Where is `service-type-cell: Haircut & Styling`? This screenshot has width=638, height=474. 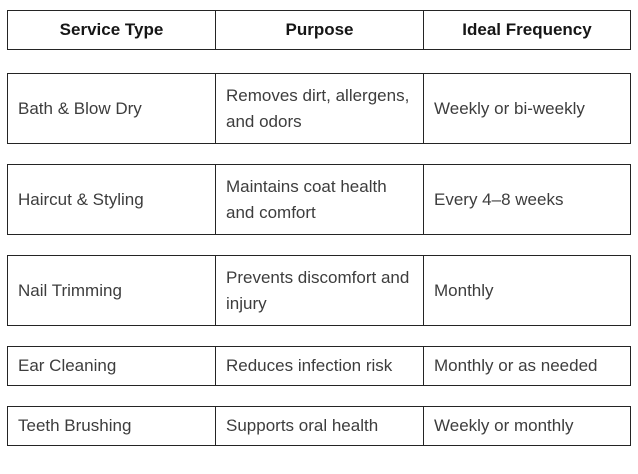 service-type-cell: Haircut & Styling is located at coordinates (81, 199).